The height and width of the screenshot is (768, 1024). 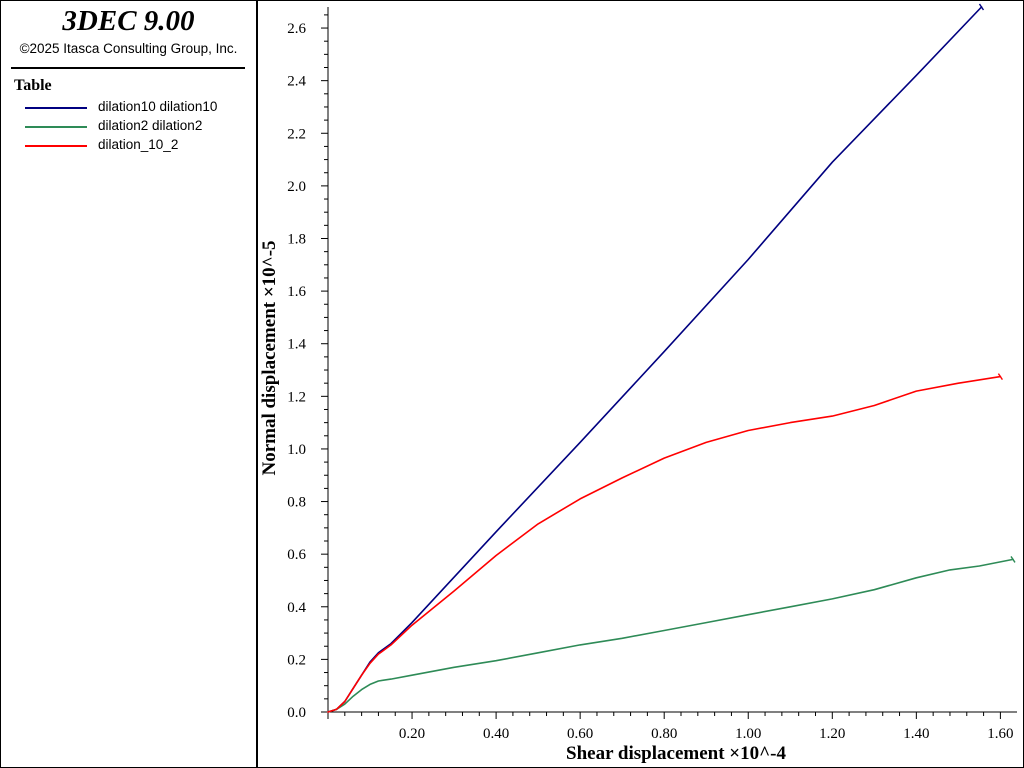 What do you see at coordinates (296, 450) in the screenshot?
I see `y-tick-label: 1.0` at bounding box center [296, 450].